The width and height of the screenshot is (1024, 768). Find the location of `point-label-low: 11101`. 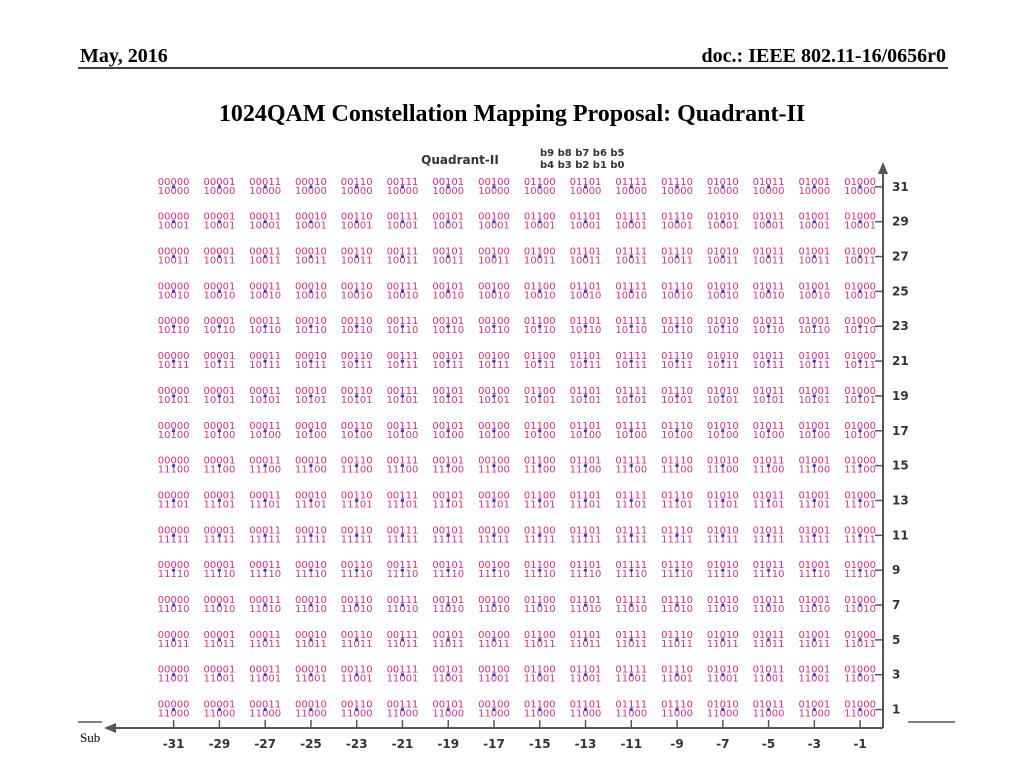

point-label-low: 11101 is located at coordinates (586, 504).